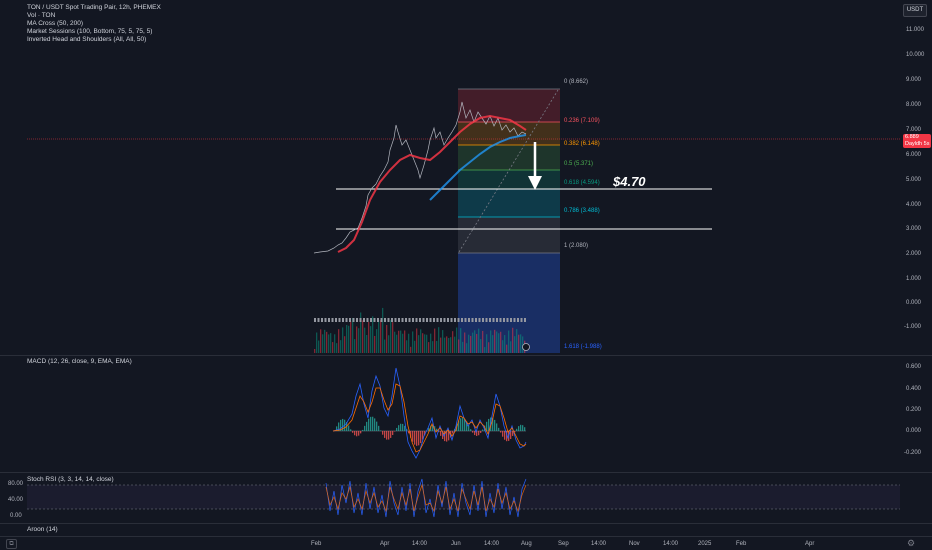  I want to click on fib-label-0618: 0.618 (4.594), so click(582, 183).